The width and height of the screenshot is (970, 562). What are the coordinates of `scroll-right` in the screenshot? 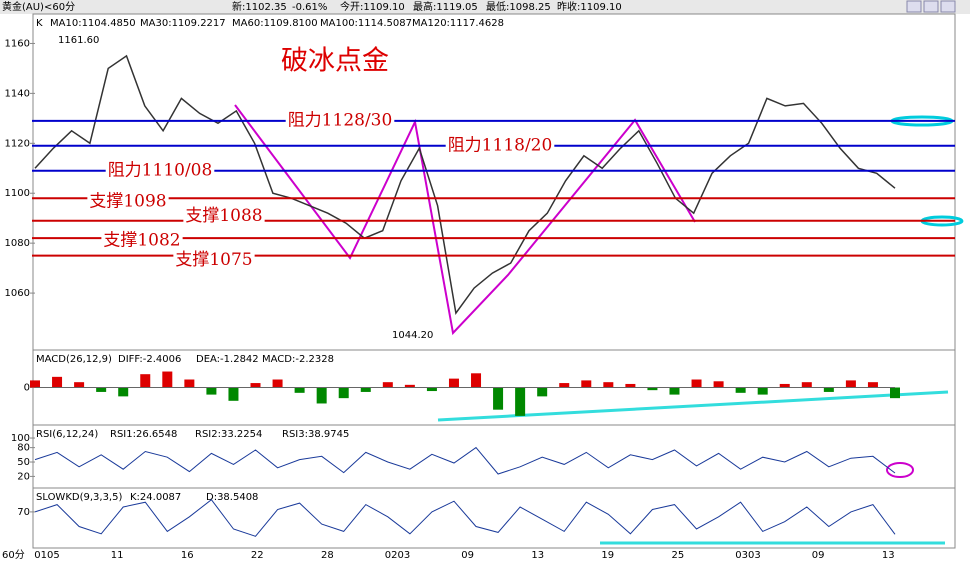 It's located at (931, 6).